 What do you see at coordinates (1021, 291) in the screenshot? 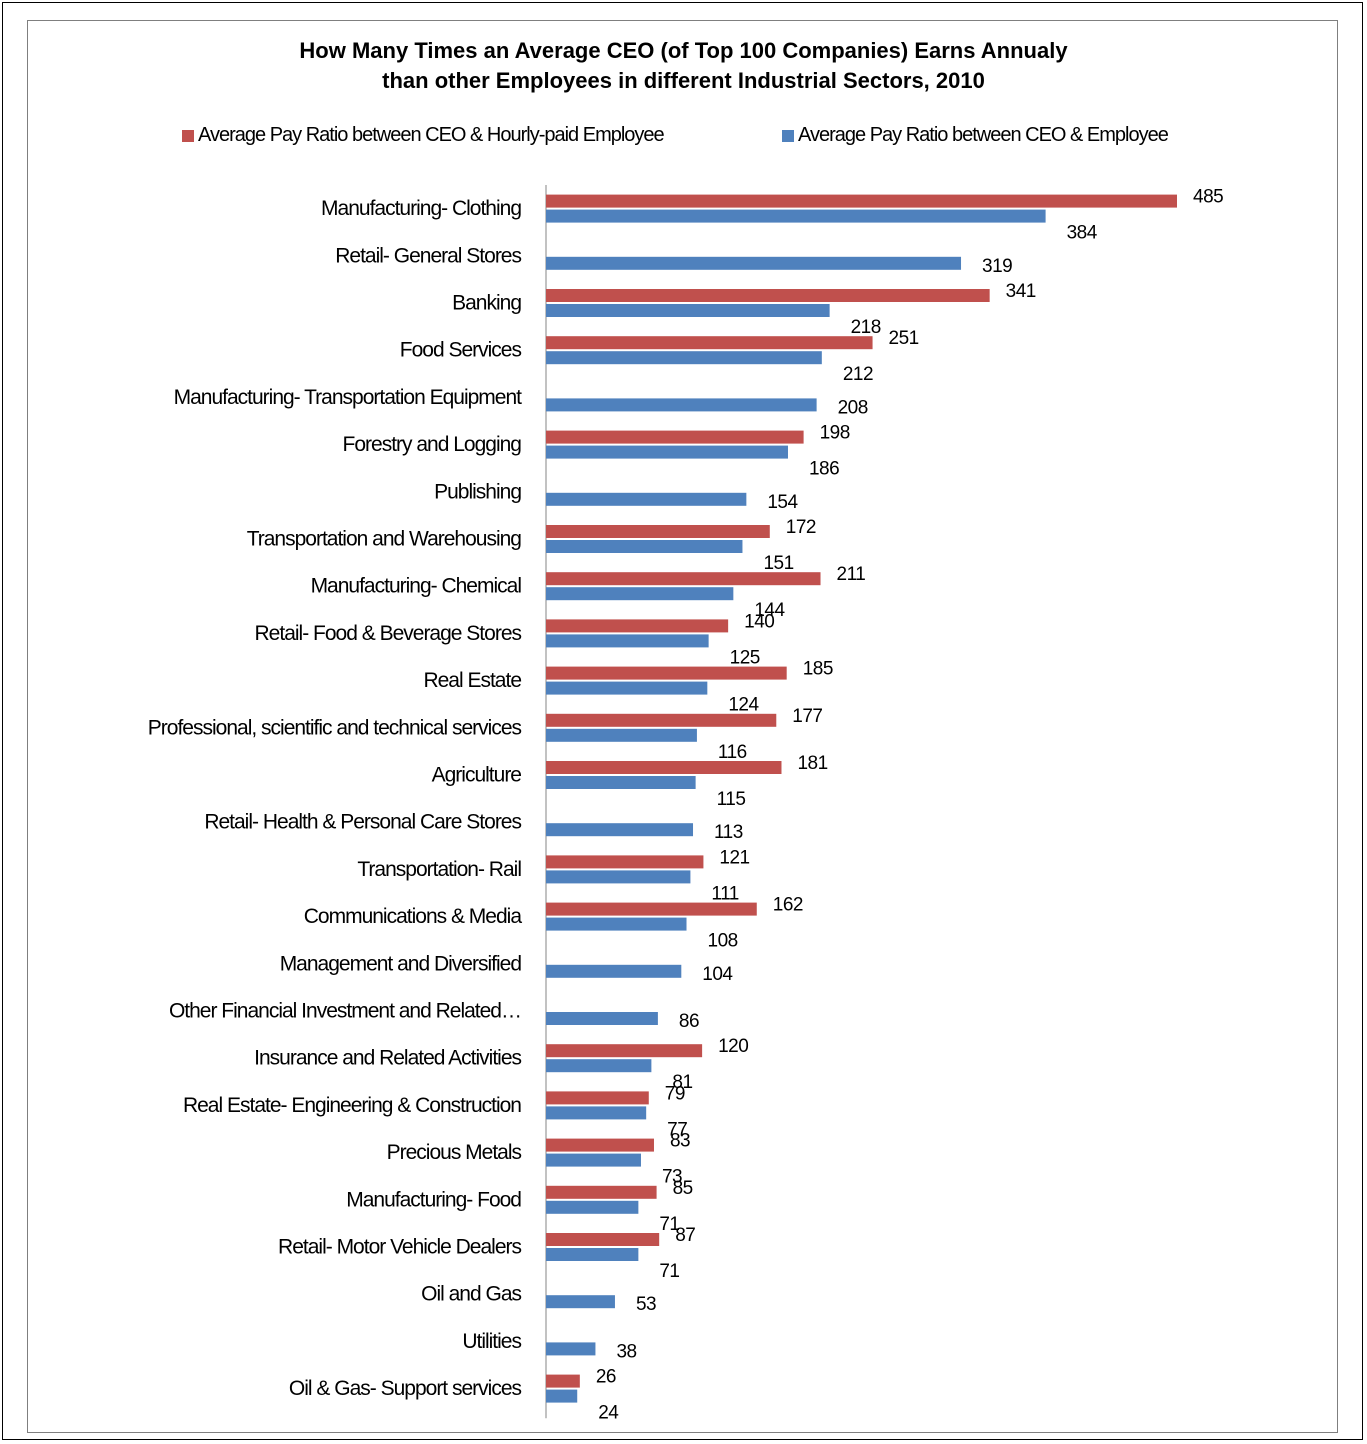
I see `data-label-hourly: 341` at bounding box center [1021, 291].